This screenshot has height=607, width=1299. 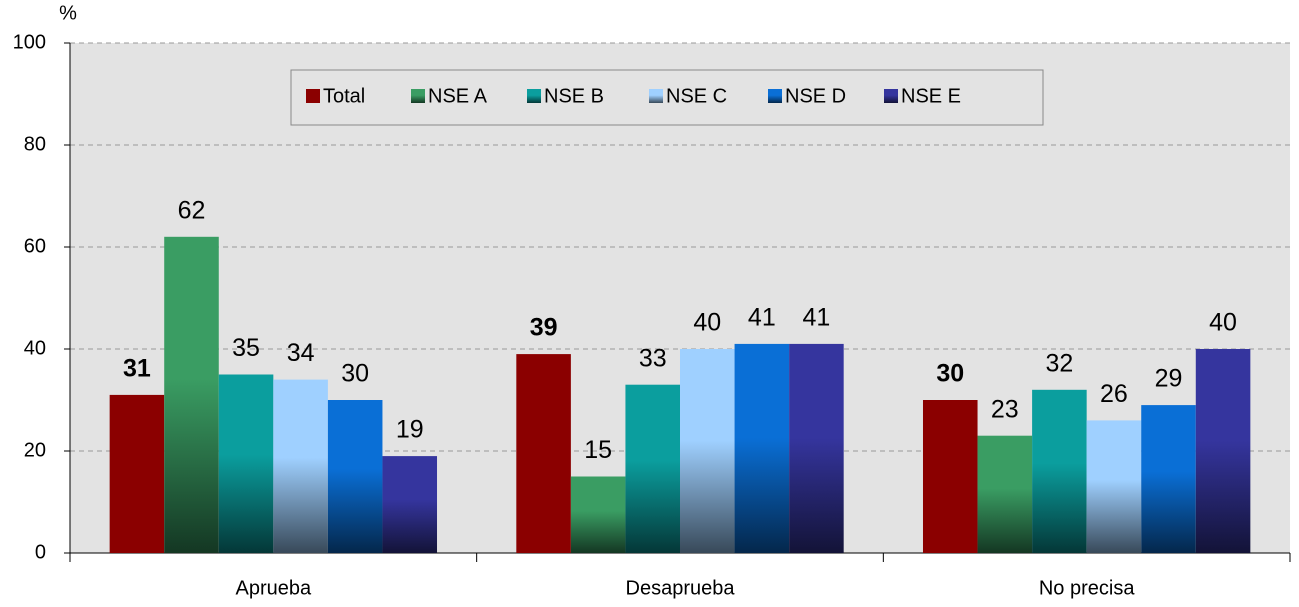 I want to click on y-tick-label: 80, so click(x=35, y=144).